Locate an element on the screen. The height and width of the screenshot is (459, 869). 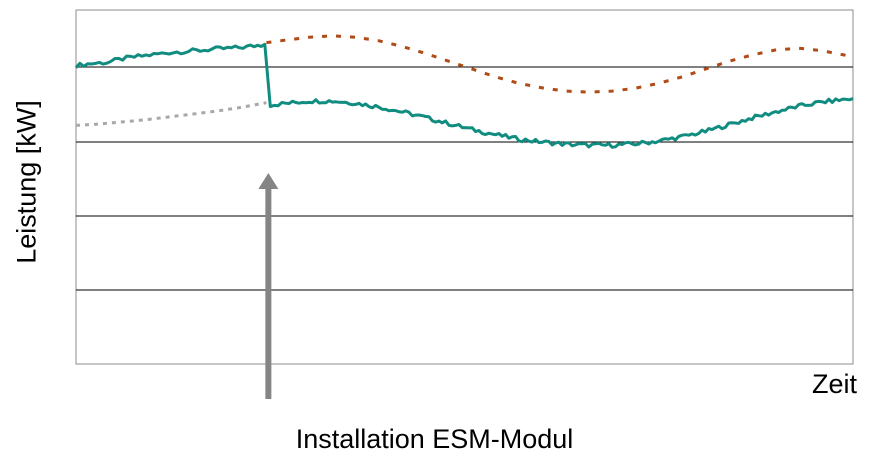
arrow-head is located at coordinates (268, 181).